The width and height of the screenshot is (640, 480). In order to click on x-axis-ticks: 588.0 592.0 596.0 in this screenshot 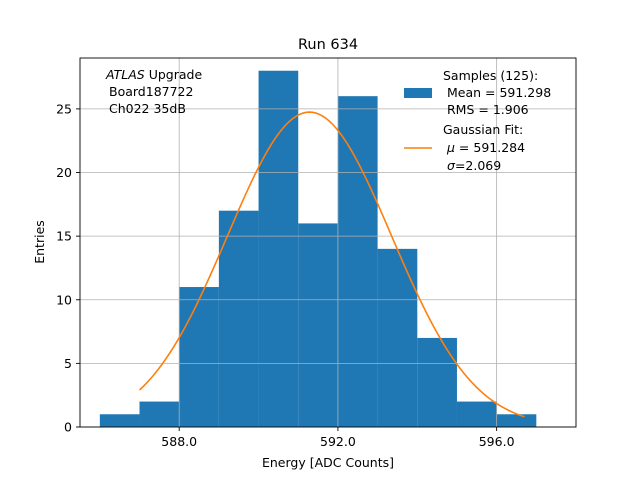, I will do `click(338, 438)`.